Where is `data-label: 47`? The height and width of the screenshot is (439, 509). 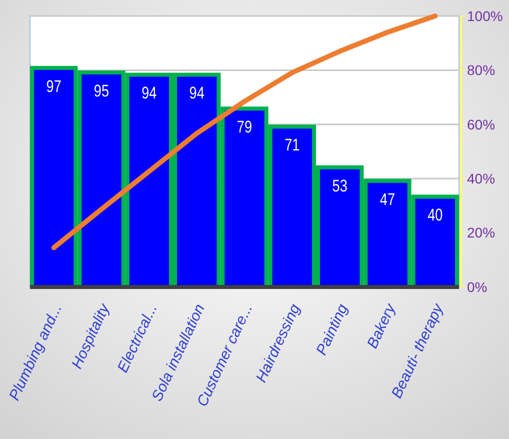 data-label: 47 is located at coordinates (388, 200).